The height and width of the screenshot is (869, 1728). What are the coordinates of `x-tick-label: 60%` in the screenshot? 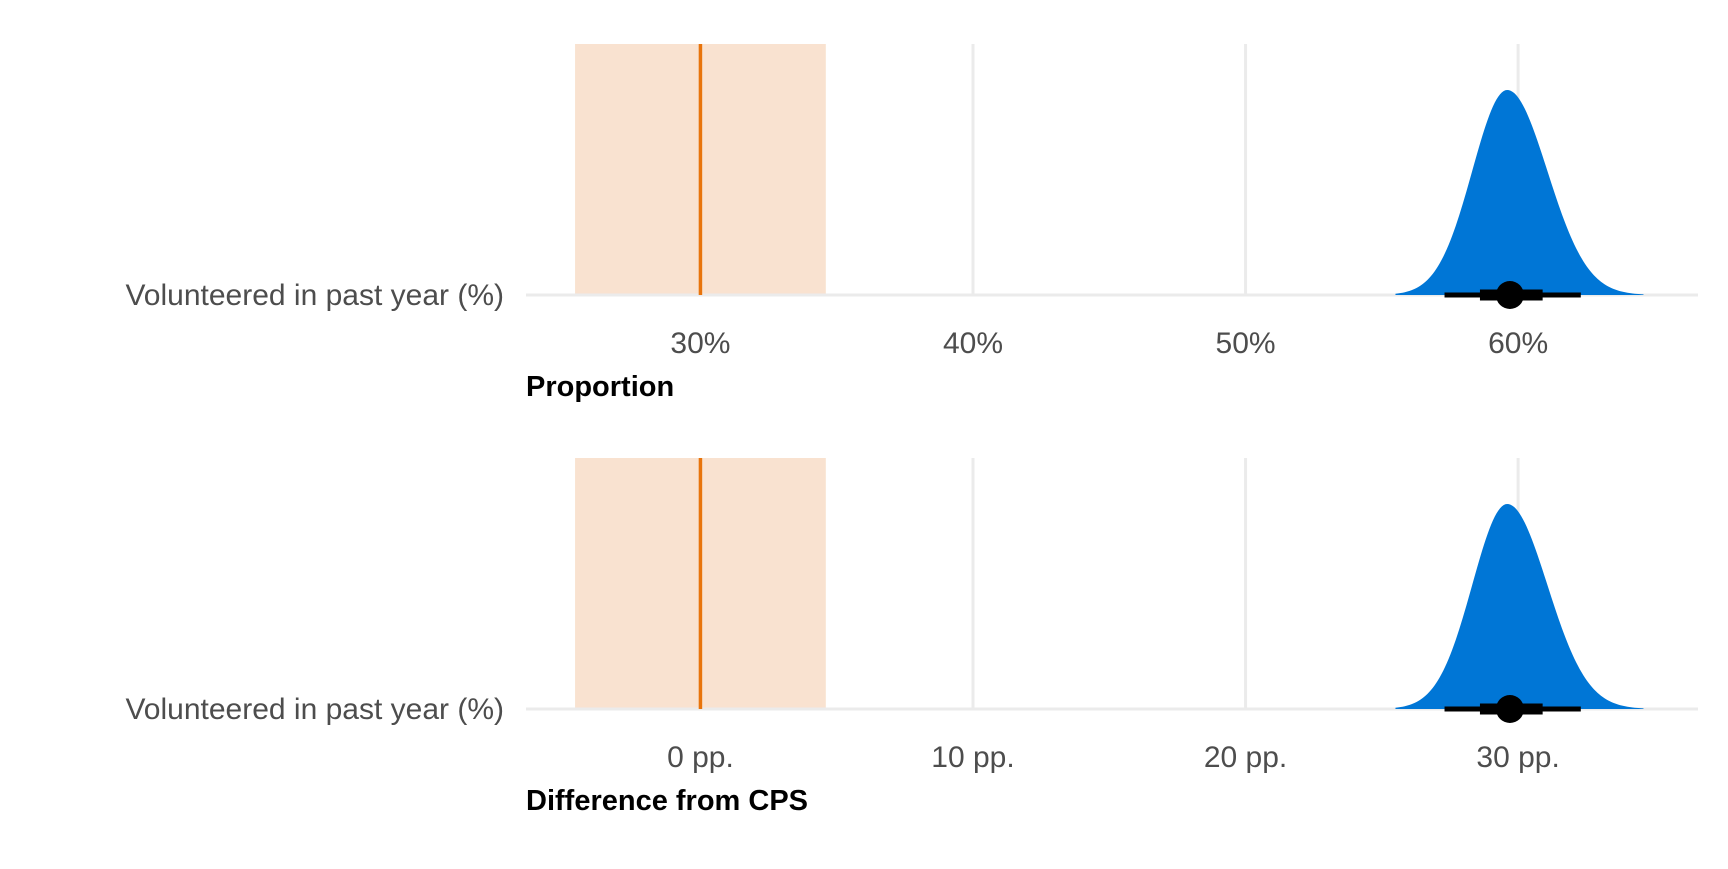 It's located at (1518, 343).